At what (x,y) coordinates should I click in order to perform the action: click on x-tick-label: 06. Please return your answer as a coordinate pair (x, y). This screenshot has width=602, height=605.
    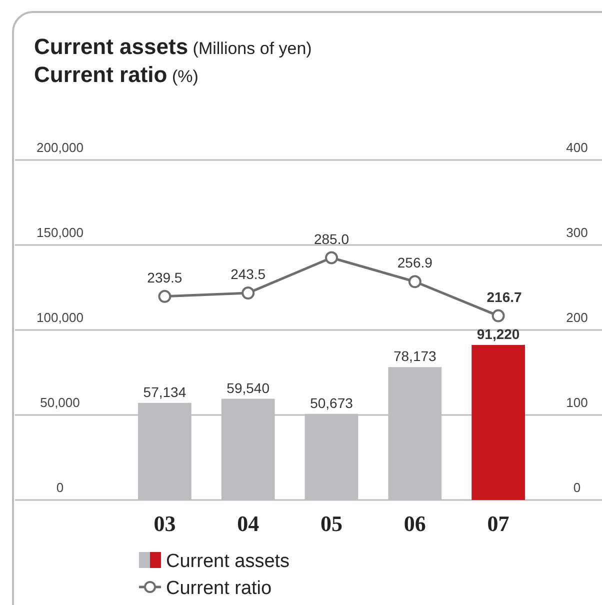
    Looking at the image, I should click on (415, 523).